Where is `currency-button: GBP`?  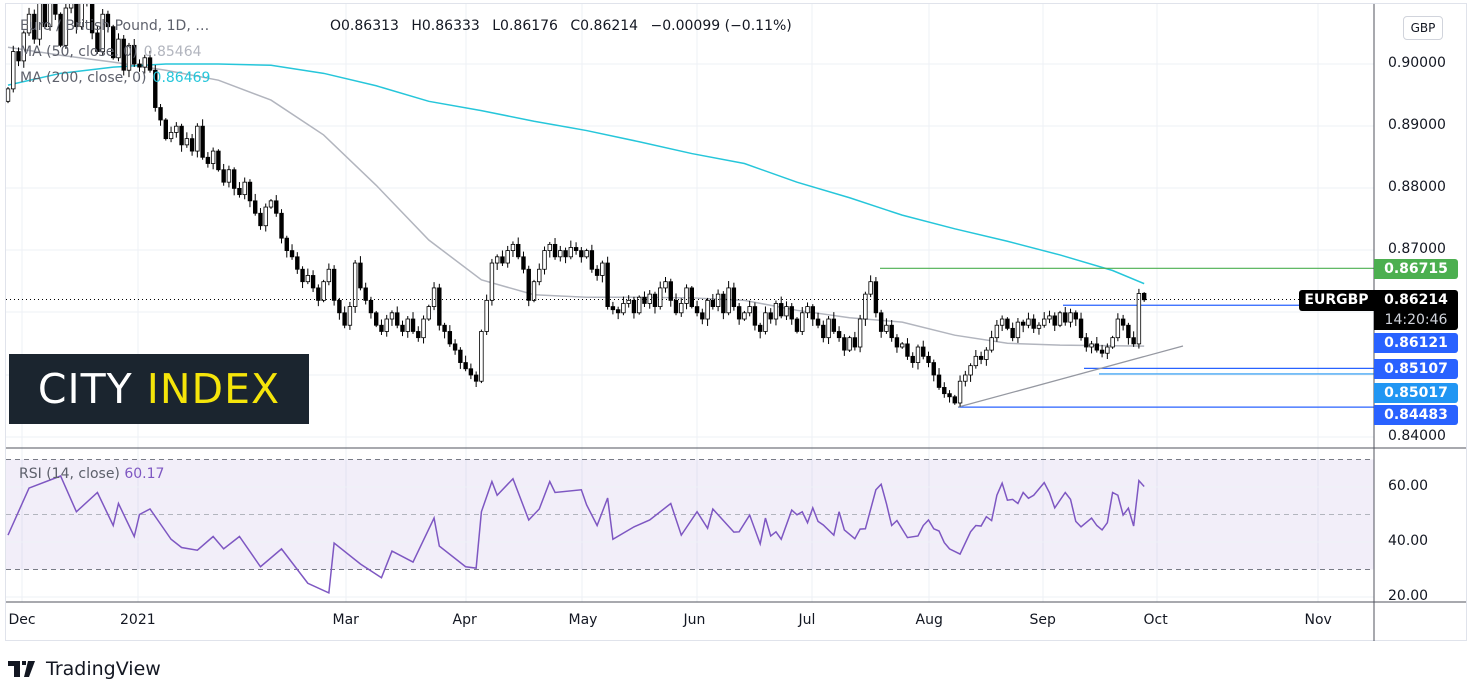 currency-button: GBP is located at coordinates (1423, 28).